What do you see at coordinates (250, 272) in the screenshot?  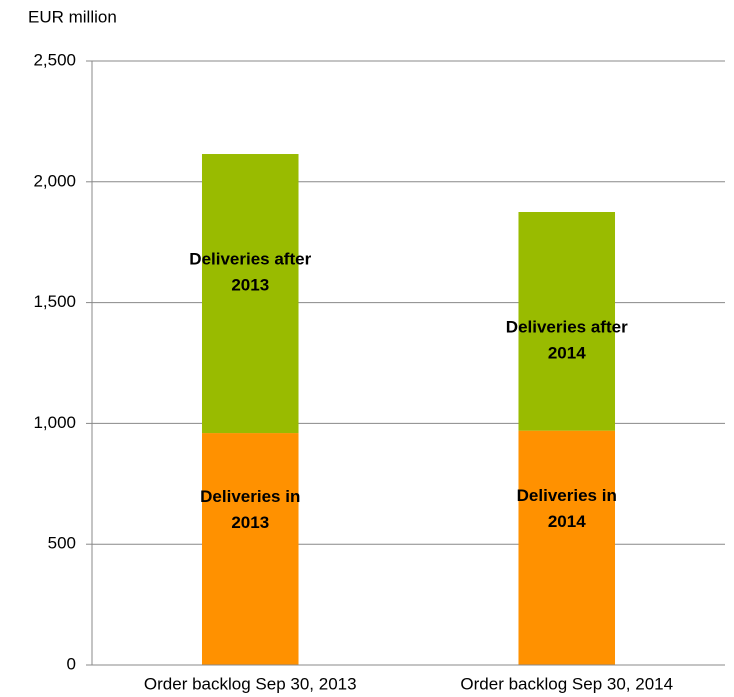 I see `segment-label: Deliveries after 2013` at bounding box center [250, 272].